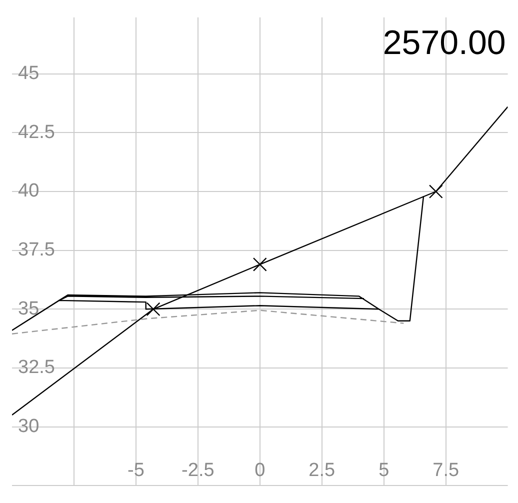 The image size is (518, 503). What do you see at coordinates (198, 471) in the screenshot?
I see `x-tick-label: -2.5` at bounding box center [198, 471].